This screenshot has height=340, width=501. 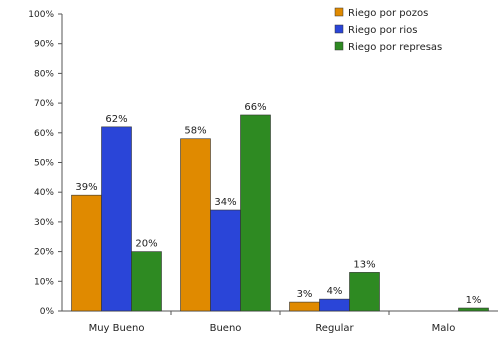 What do you see at coordinates (47, 312) in the screenshot?
I see `y-tick-label: 0%` at bounding box center [47, 312].